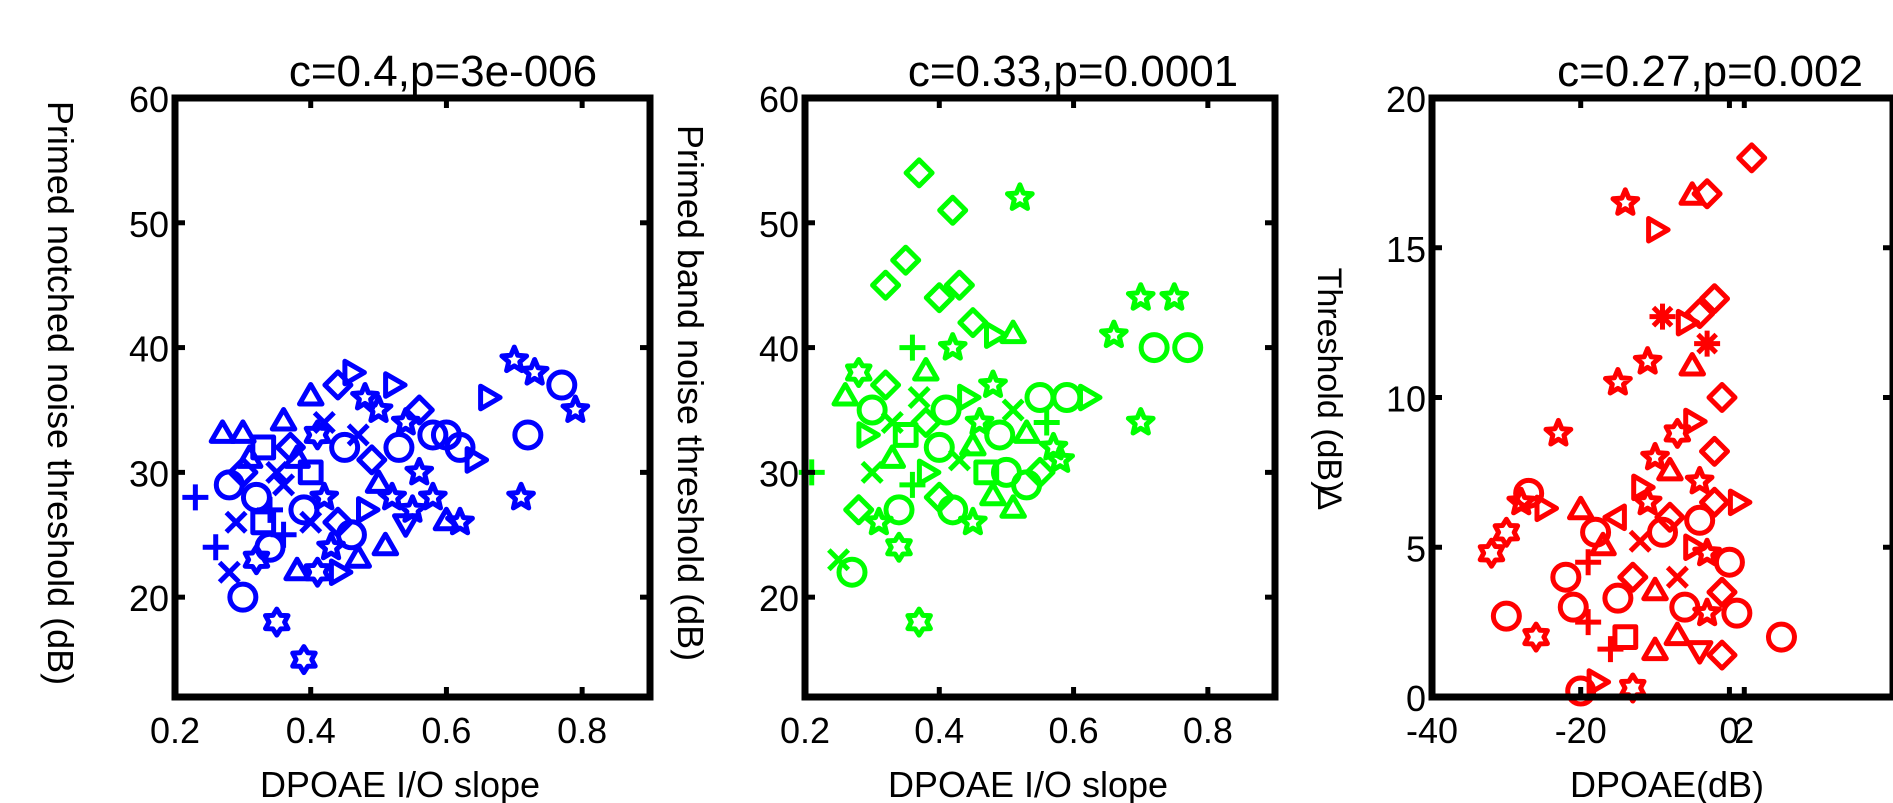  Describe the element at coordinates (1416, 698) in the screenshot. I see `y-tick-label: 0` at that location.